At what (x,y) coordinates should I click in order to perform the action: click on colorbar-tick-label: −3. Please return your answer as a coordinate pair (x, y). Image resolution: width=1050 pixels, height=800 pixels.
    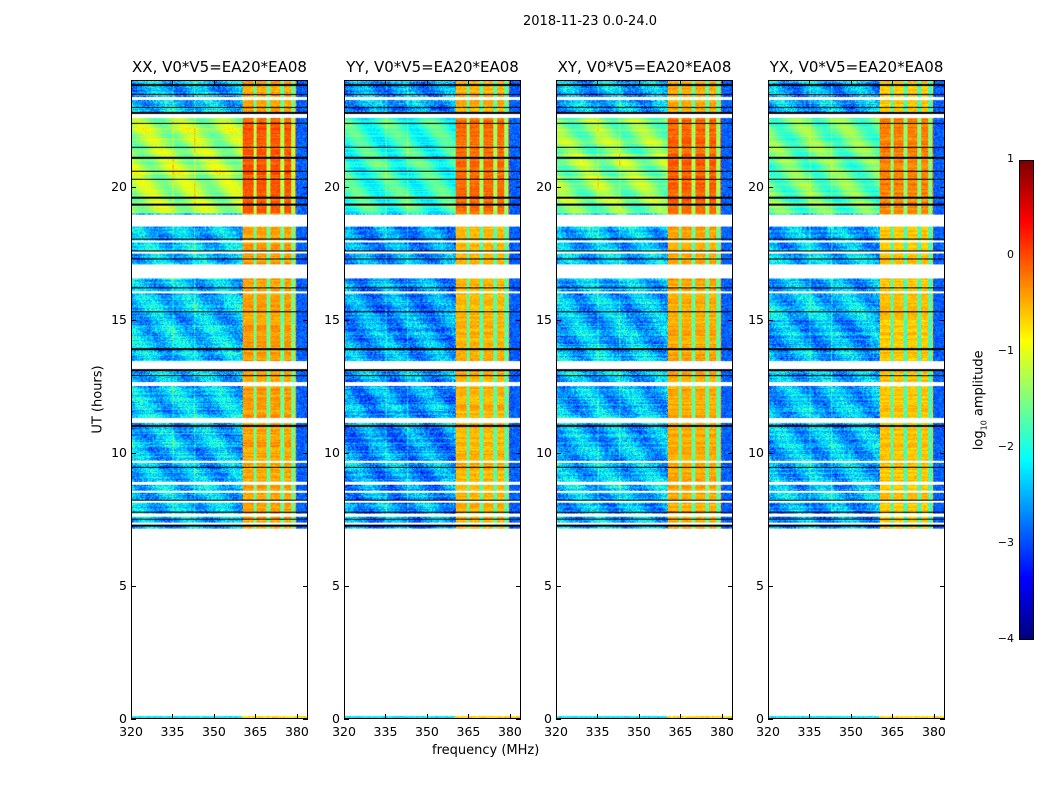
    Looking at the image, I should click on (1005, 542).